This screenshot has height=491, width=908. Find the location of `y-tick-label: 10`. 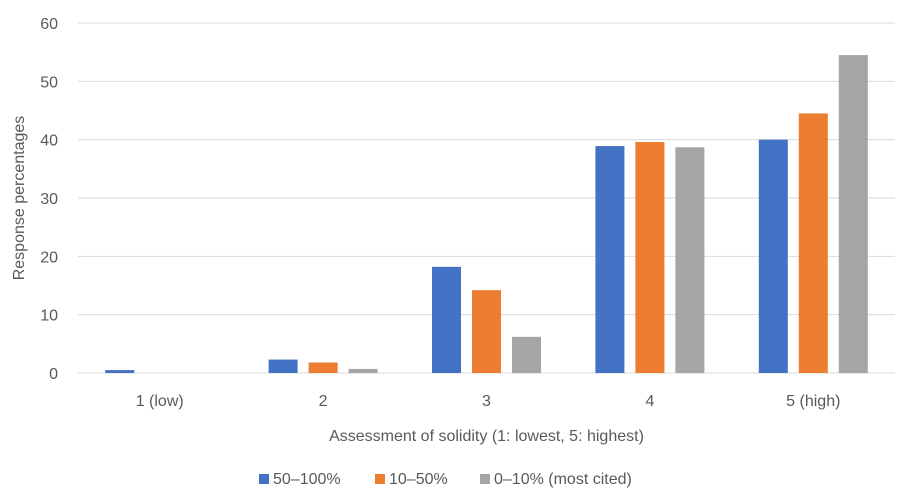

y-tick-label: 10 is located at coordinates (49, 316).